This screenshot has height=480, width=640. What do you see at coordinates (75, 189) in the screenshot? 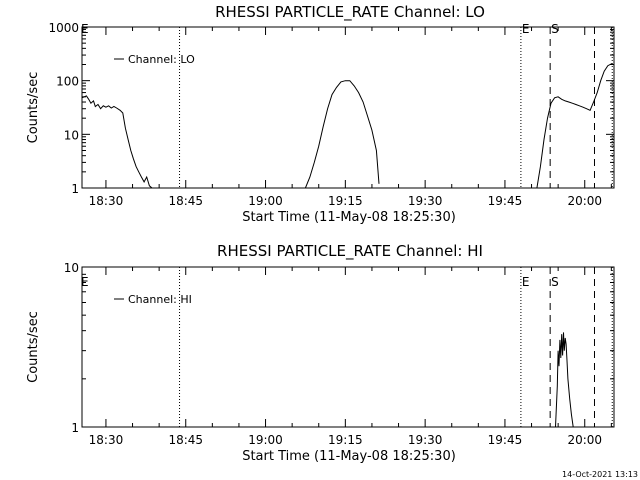
I see `lo-y-tick-label: 1` at bounding box center [75, 189].